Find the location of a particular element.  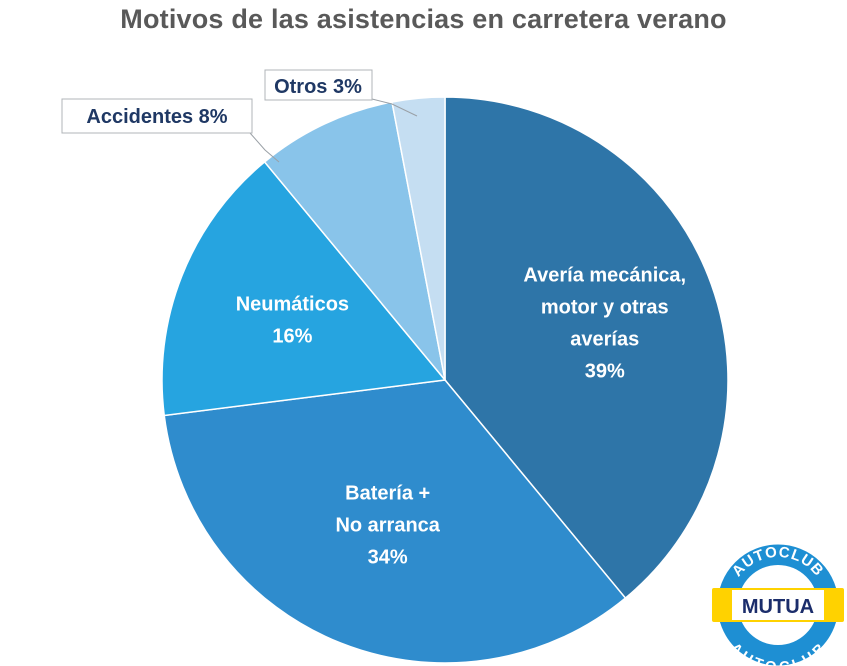

pie-slice-label-0: Avería mecánica, motor y otras averías 39% is located at coordinates (604, 323).